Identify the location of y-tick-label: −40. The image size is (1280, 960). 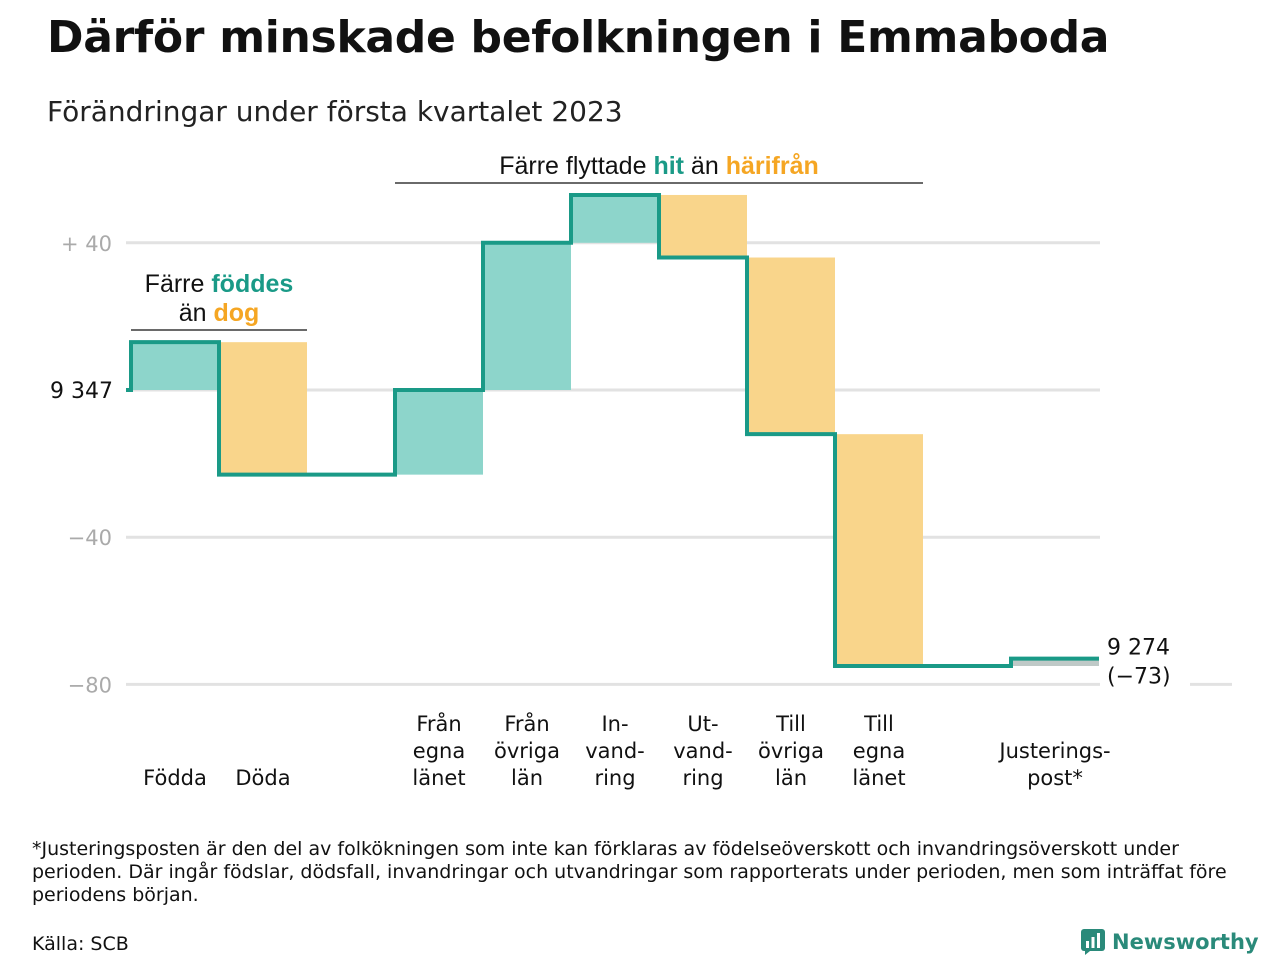
(90, 538).